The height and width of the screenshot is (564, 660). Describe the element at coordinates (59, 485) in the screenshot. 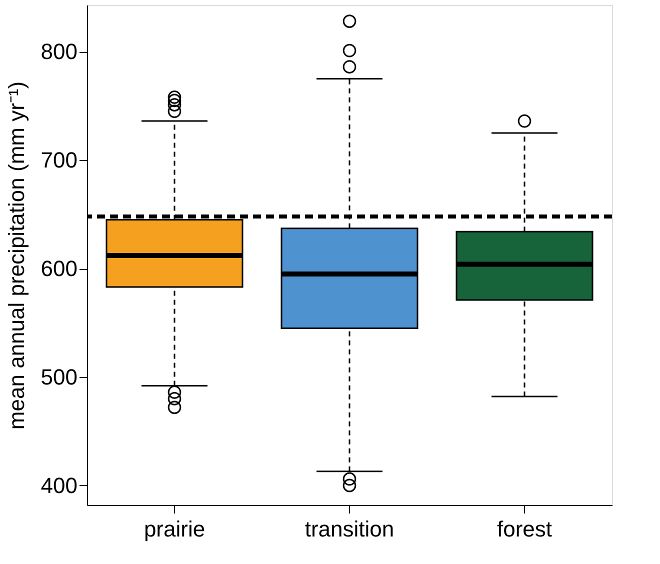

I see `y-tick-label: 400` at that location.